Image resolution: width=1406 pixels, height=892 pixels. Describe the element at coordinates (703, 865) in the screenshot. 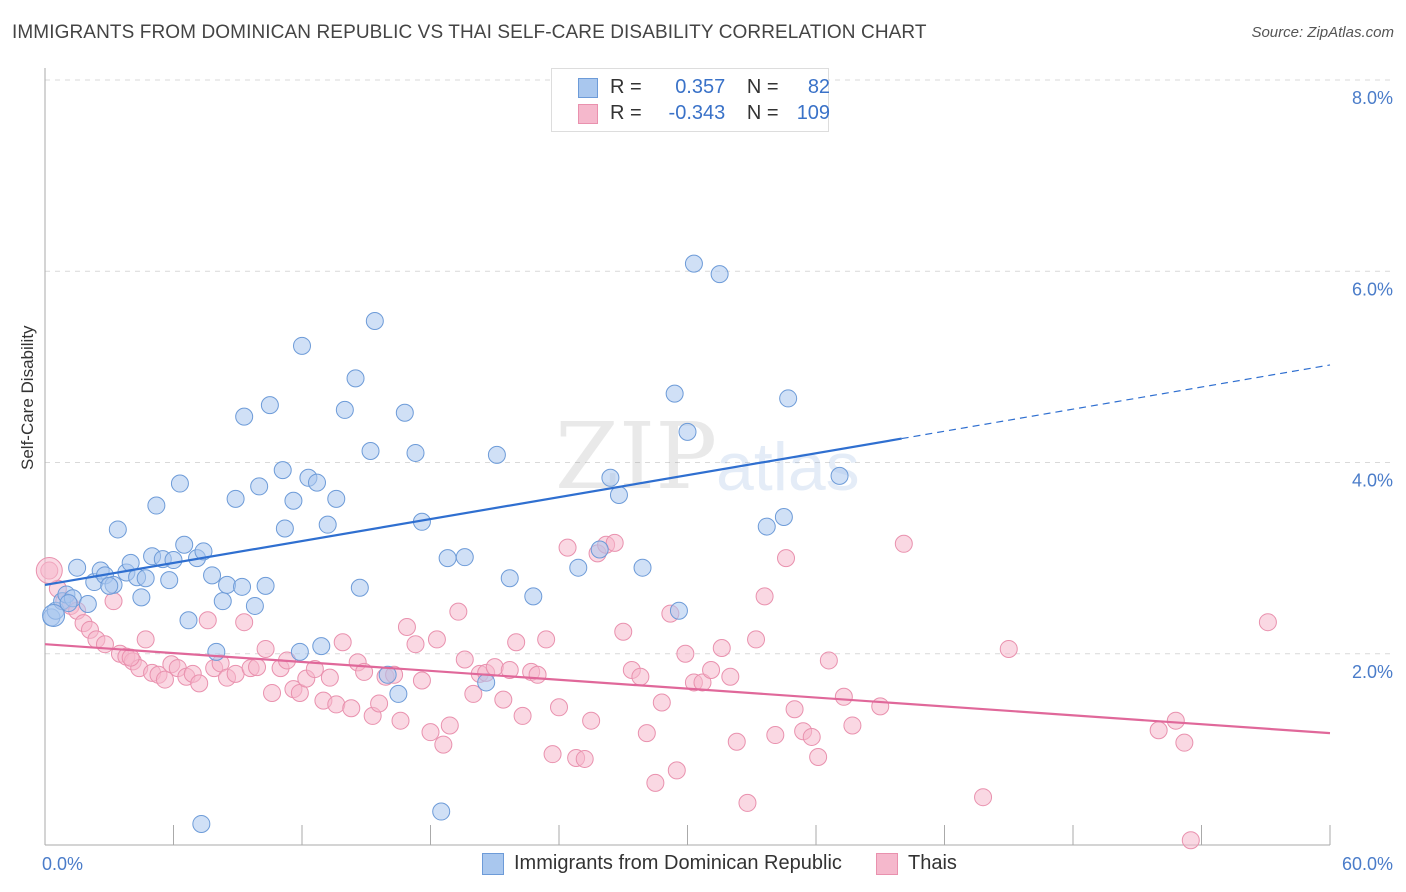

I see `series-legend: Immigrants from Dominican Republic Thais` at that location.